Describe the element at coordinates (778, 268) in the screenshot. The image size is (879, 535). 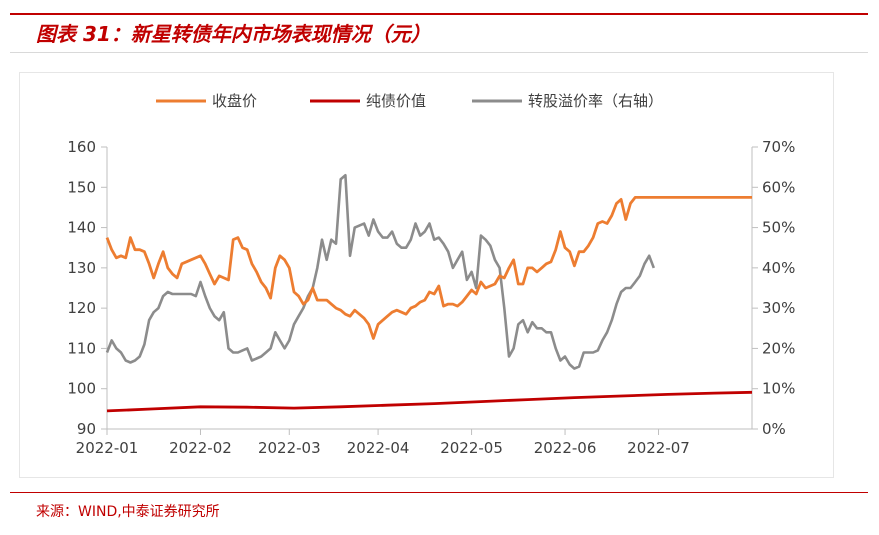
I see `y-right-tick-label: 40%` at that location.